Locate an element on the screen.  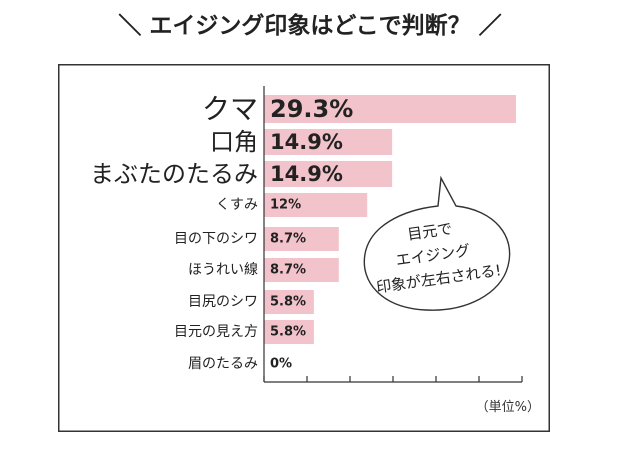
category-label: 口角 is located at coordinates (234, 142).